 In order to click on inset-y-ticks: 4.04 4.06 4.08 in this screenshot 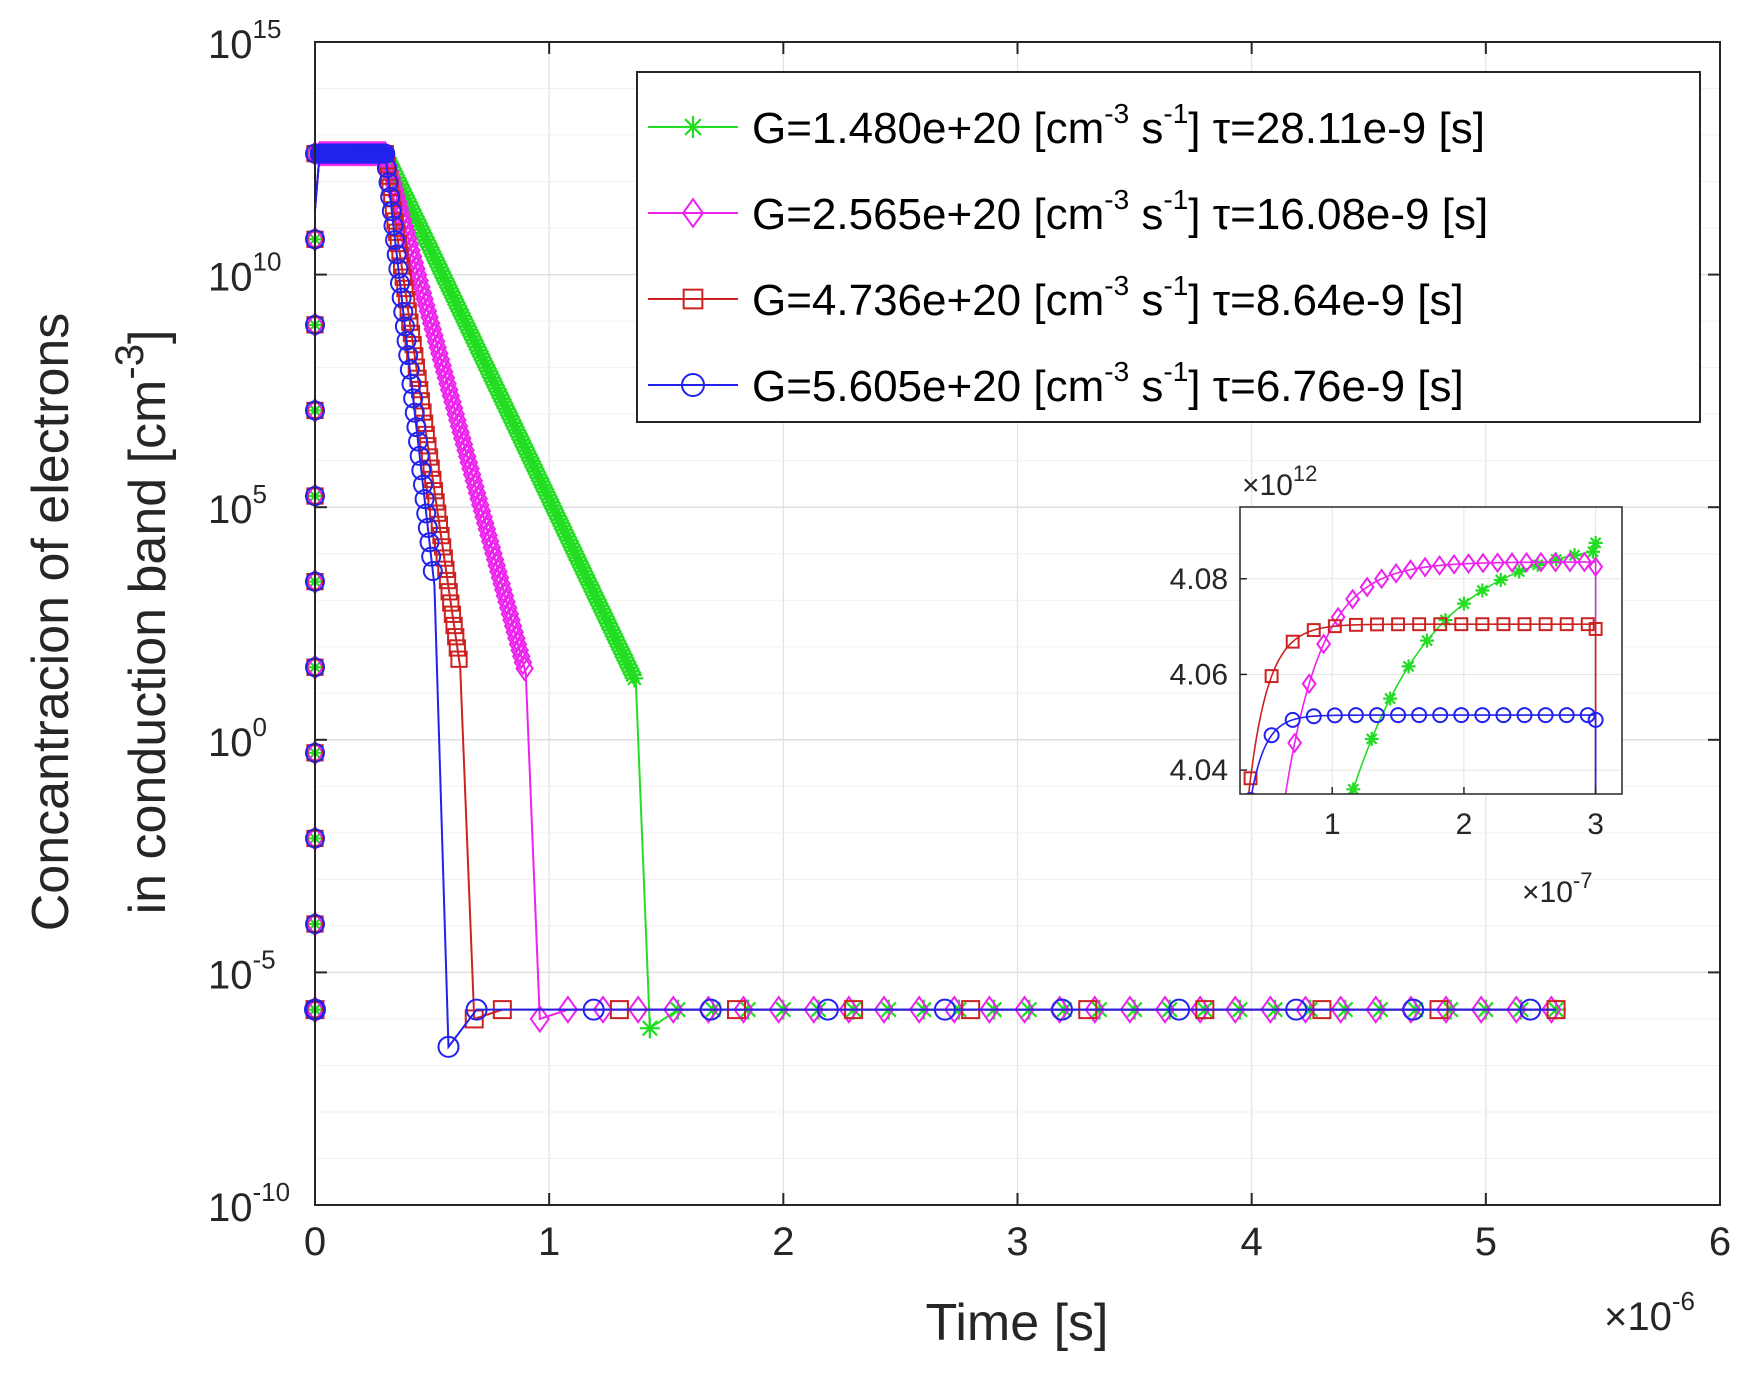, I will do `click(1208, 675)`.